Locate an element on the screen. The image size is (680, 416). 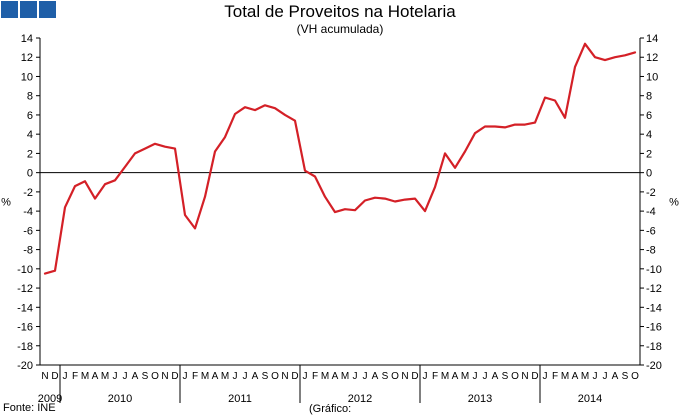
chart-subtitle: (VH acumulada) is located at coordinates (340, 29).